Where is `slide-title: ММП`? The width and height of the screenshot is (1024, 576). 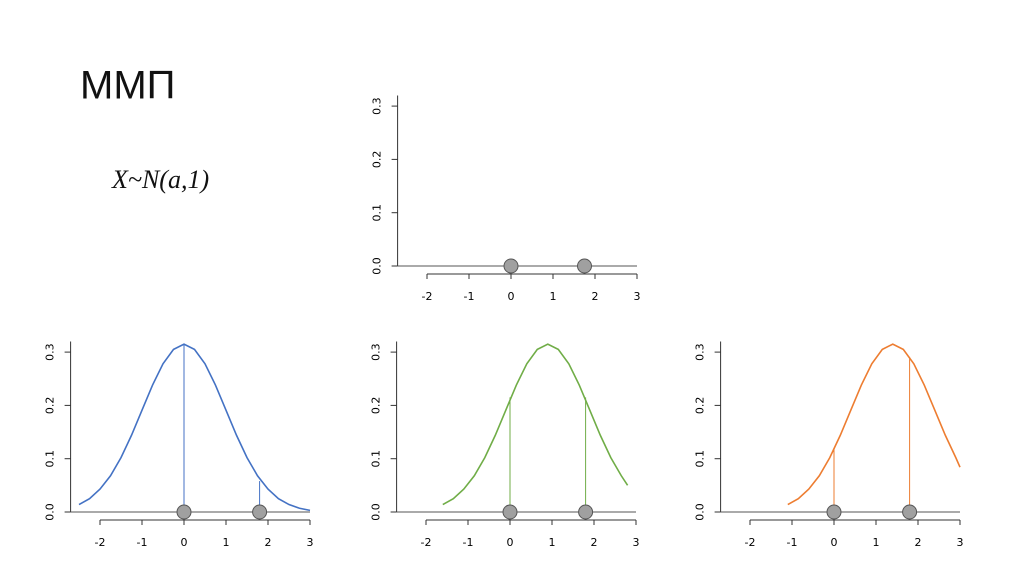
slide-title: ММП is located at coordinates (127, 86).